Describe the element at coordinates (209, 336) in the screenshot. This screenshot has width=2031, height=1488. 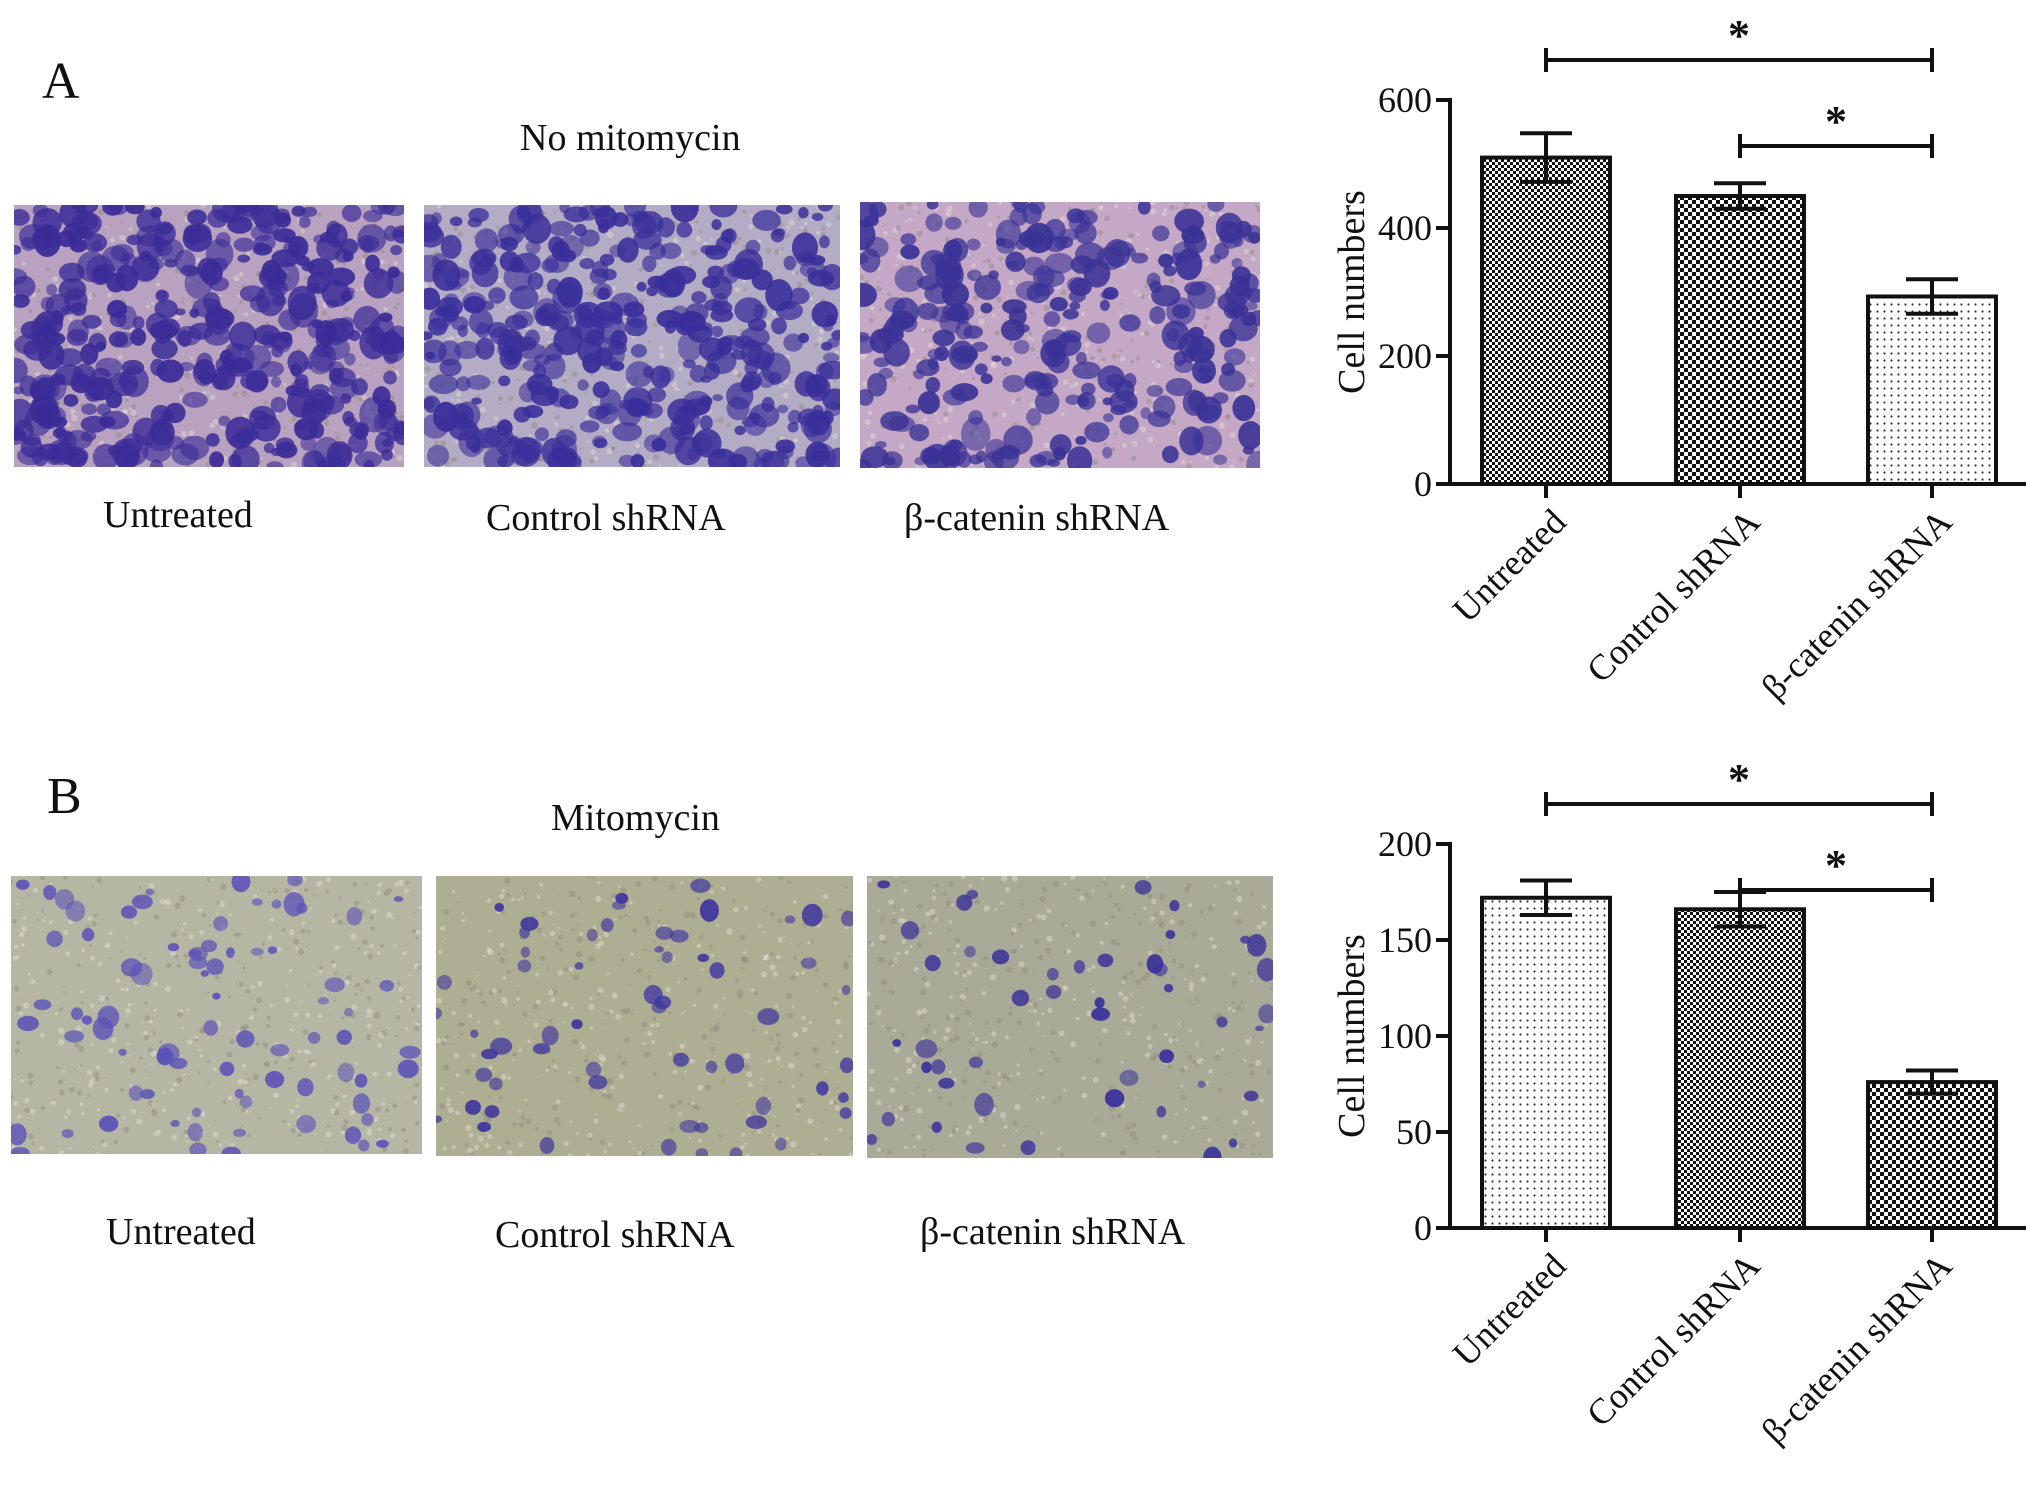
I see `micrograph-a-untreated` at that location.